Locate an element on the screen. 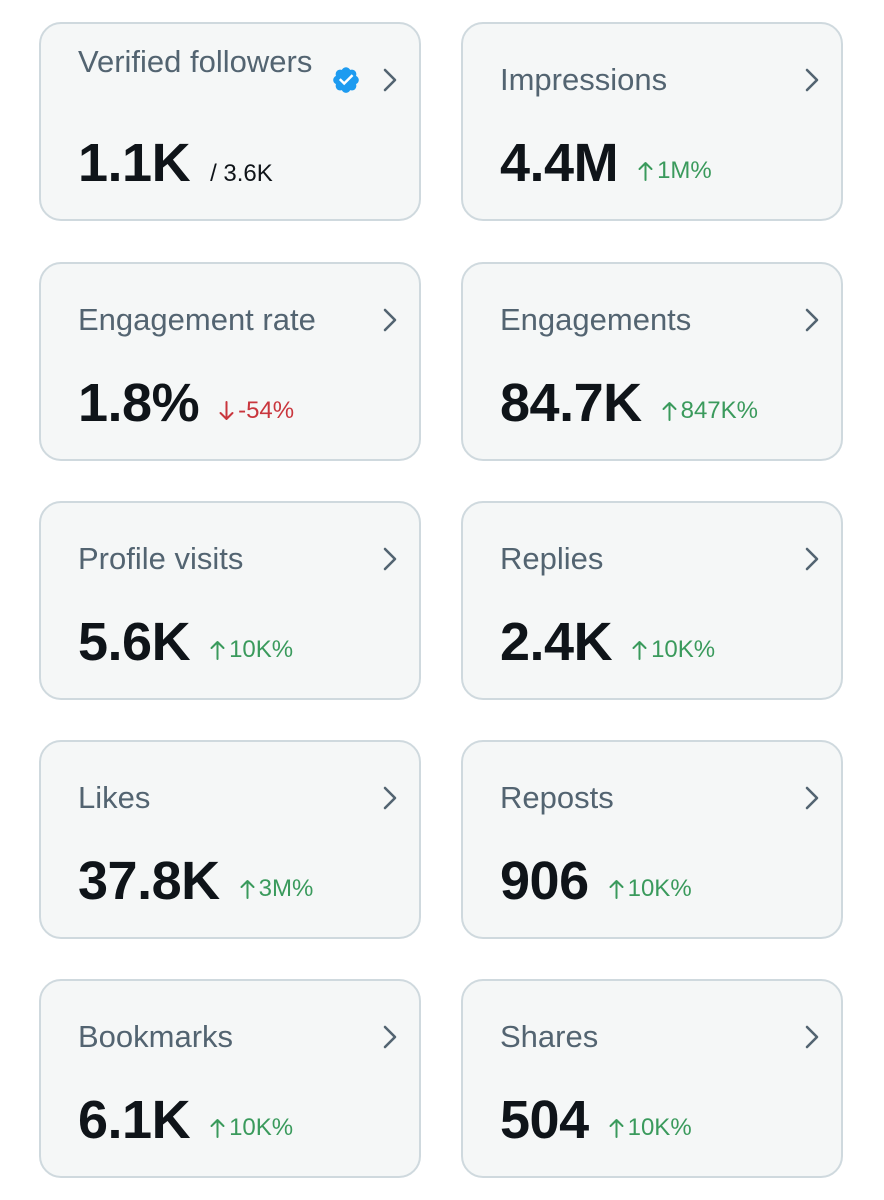 The image size is (884, 1200). verified-badge-icon is located at coordinates (346, 80).